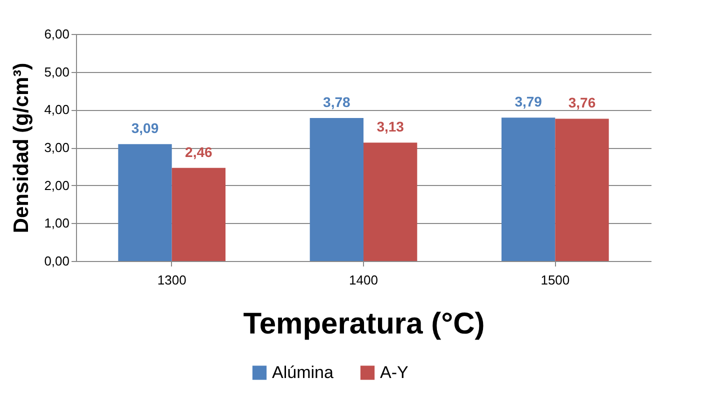 This screenshot has height=405, width=708. Describe the element at coordinates (528, 102) in the screenshot. I see `data-label: 3,79` at that location.